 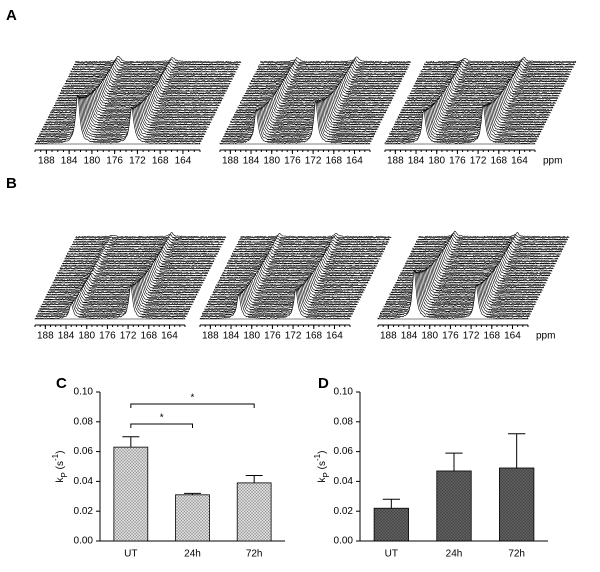 I want to click on panel-label: B, so click(x=11, y=183).